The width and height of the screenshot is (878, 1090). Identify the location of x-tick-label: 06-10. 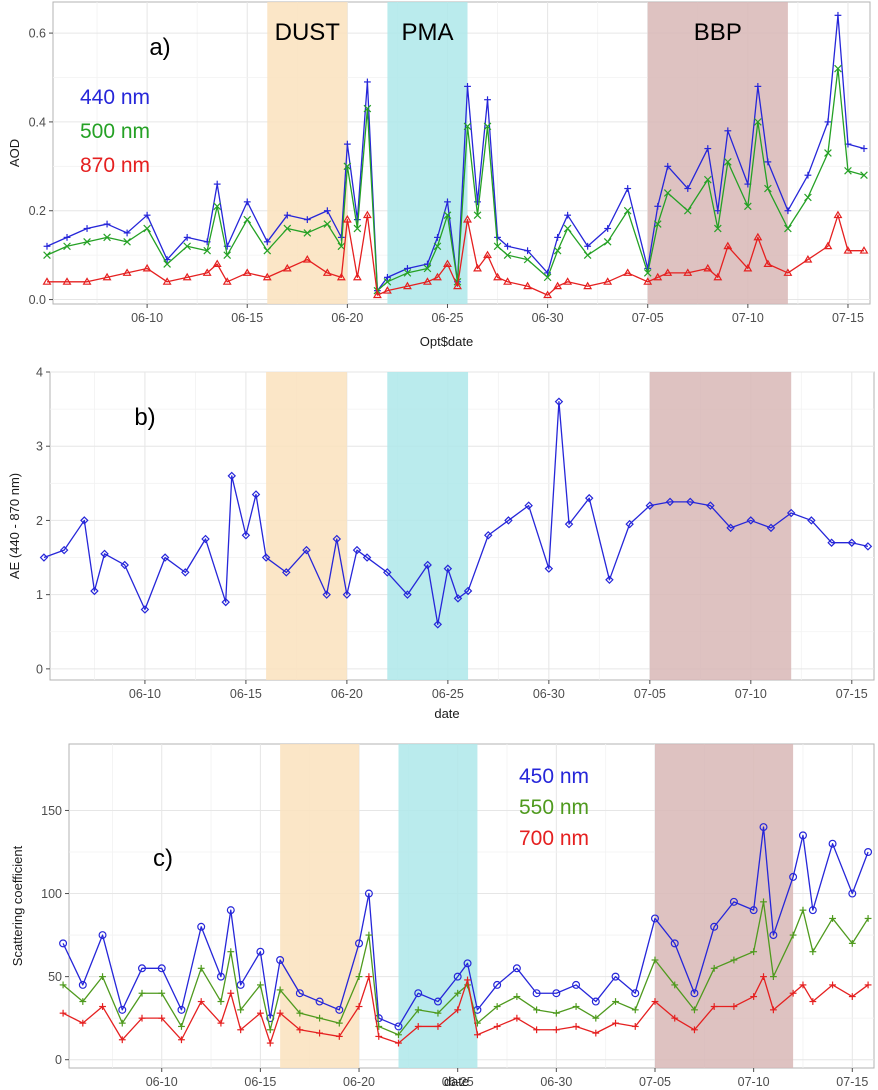
(162, 1082).